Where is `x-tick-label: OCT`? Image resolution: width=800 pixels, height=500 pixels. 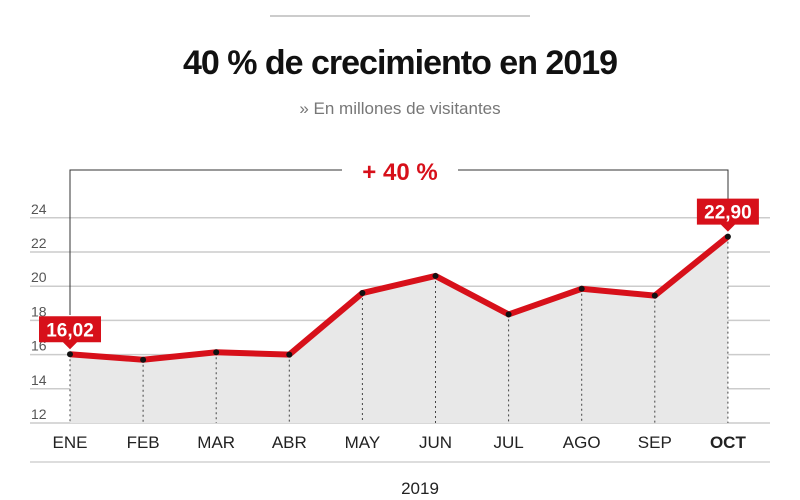 x-tick-label: OCT is located at coordinates (728, 442).